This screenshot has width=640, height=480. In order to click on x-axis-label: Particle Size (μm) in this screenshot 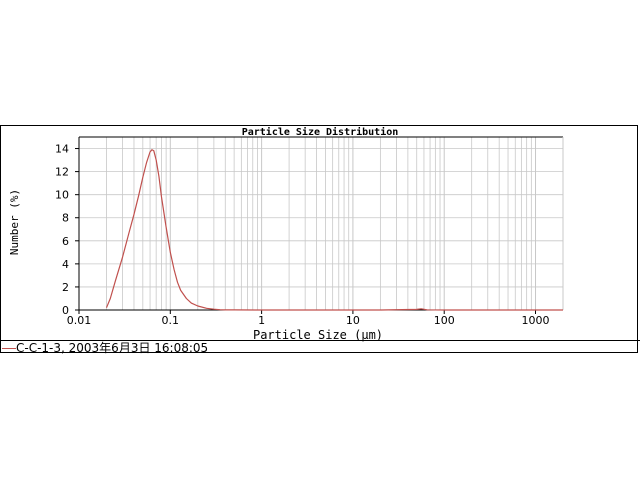, I will do `click(318, 335)`.